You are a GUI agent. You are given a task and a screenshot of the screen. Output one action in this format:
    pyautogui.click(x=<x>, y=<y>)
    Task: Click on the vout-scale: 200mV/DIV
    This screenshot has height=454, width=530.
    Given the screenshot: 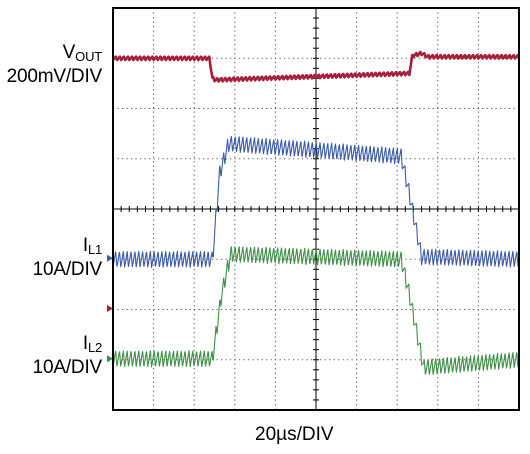 What is the action you would take?
    pyautogui.click(x=54, y=76)
    